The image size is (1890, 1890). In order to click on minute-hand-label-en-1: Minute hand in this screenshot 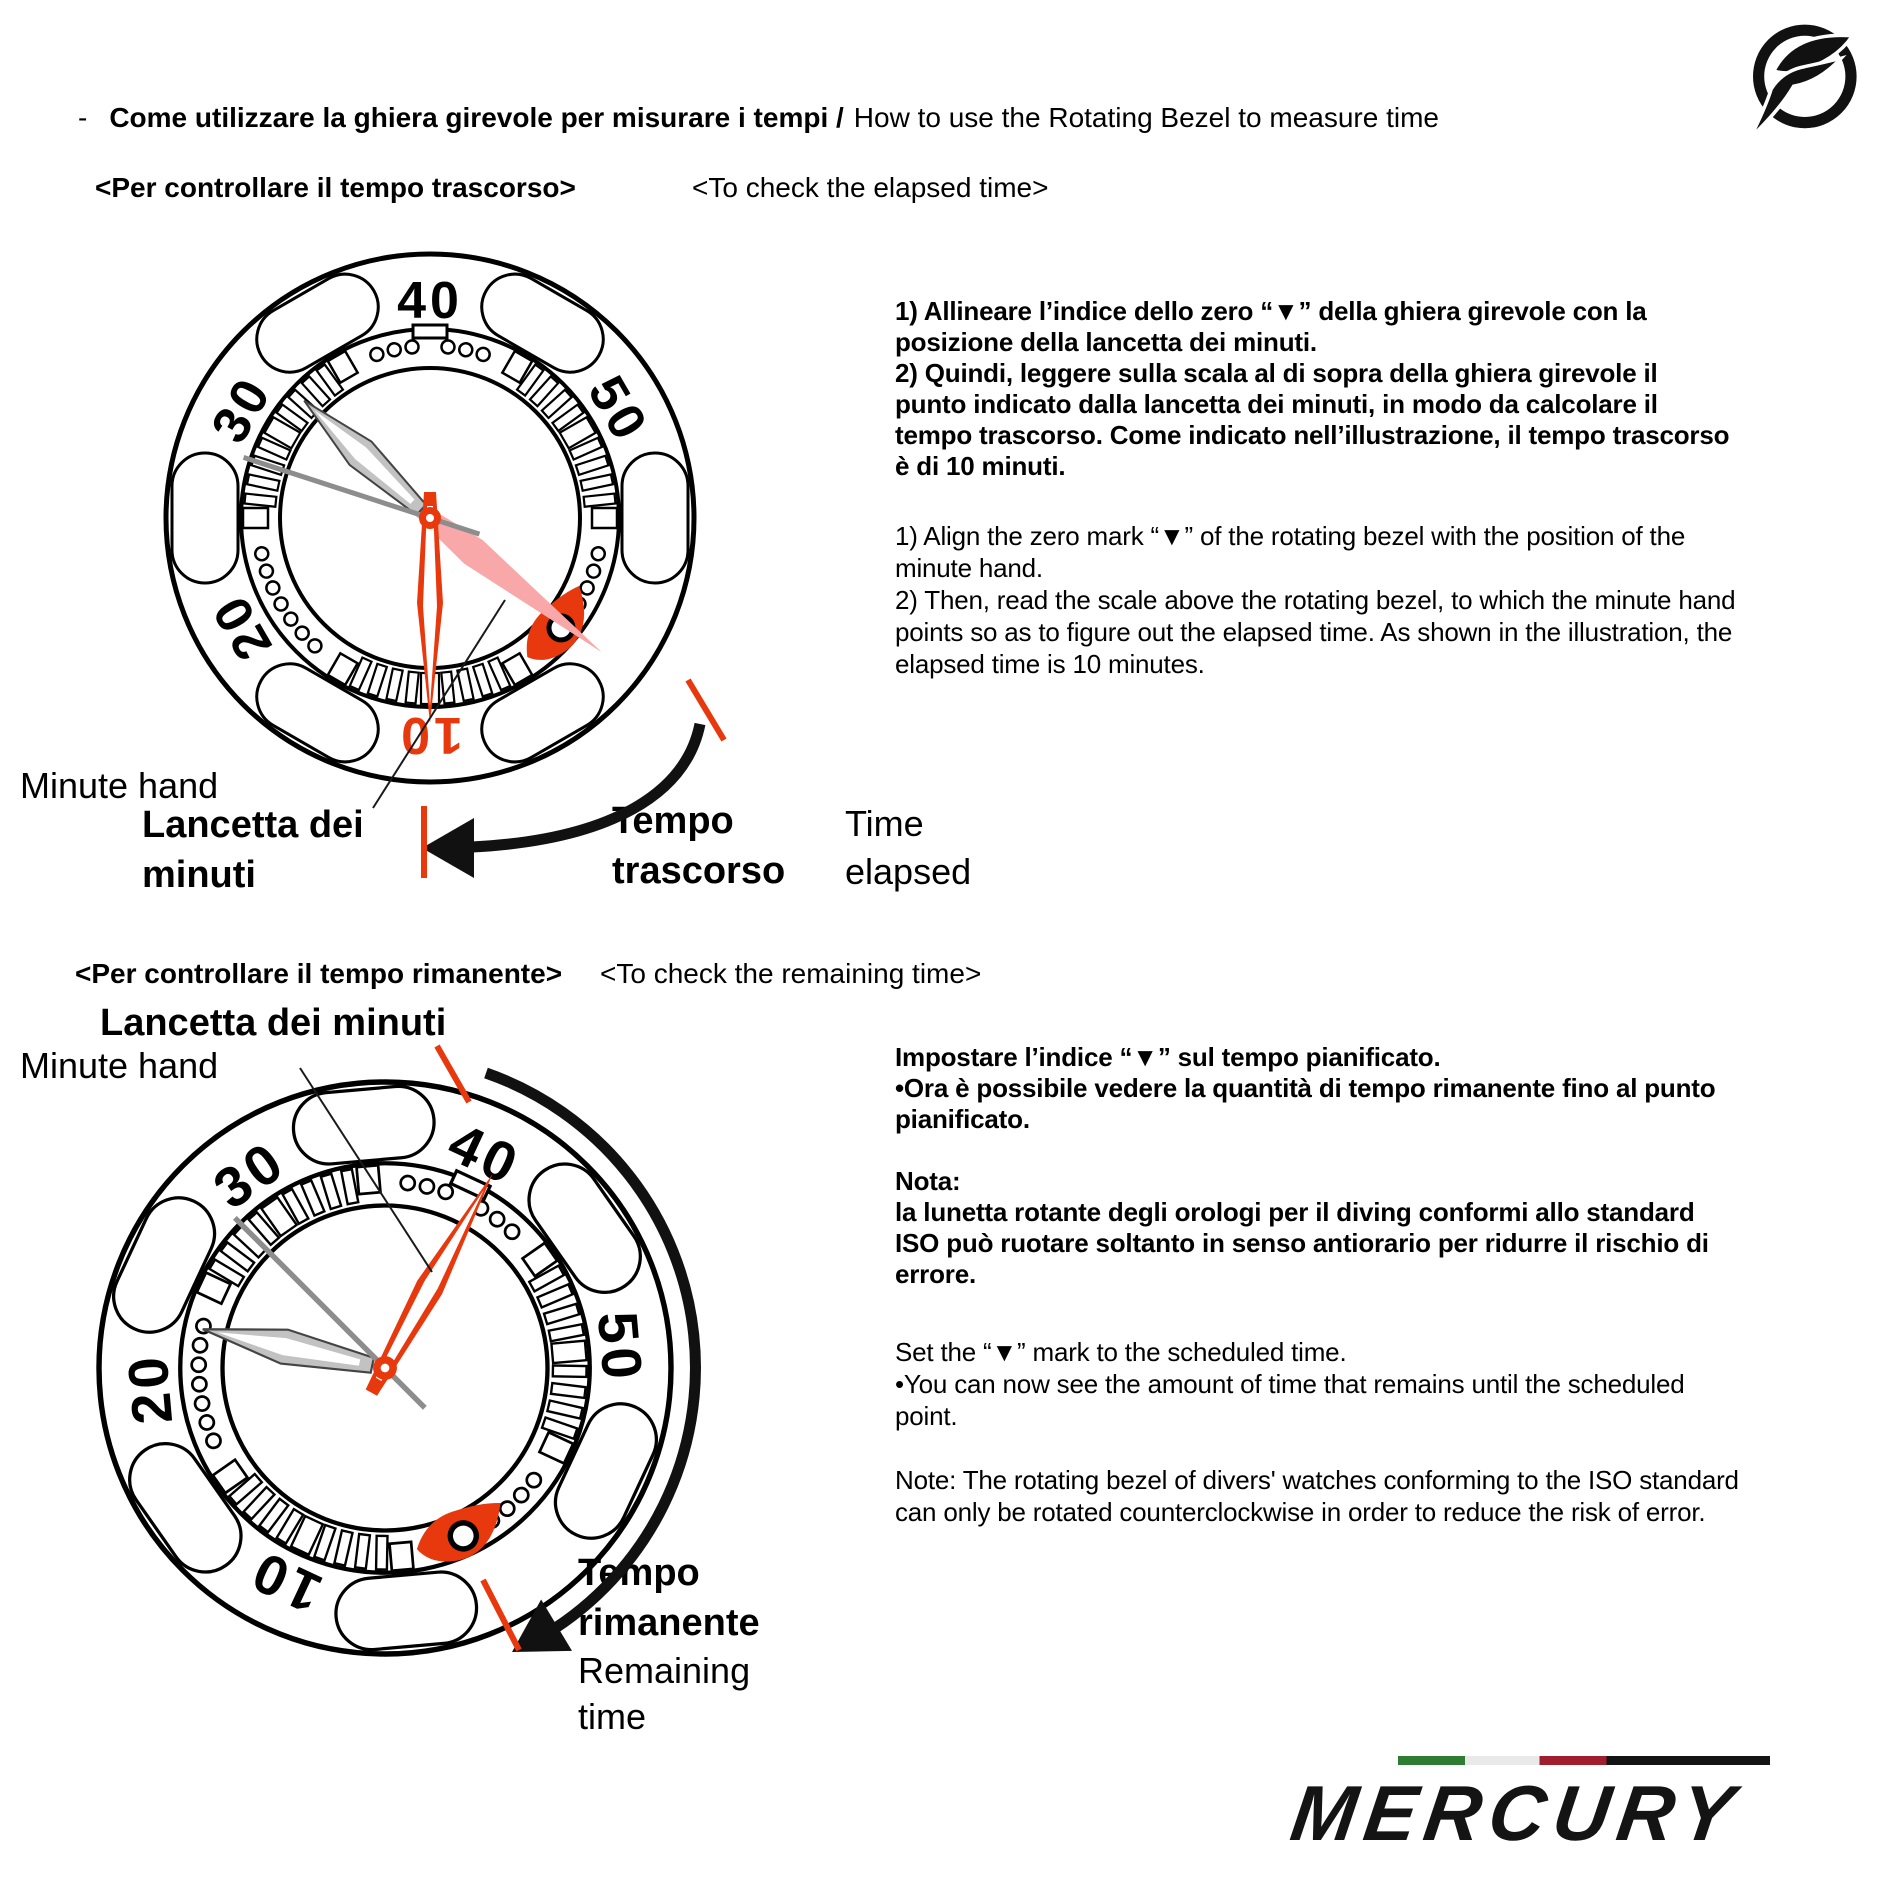, I will do `click(119, 785)`.